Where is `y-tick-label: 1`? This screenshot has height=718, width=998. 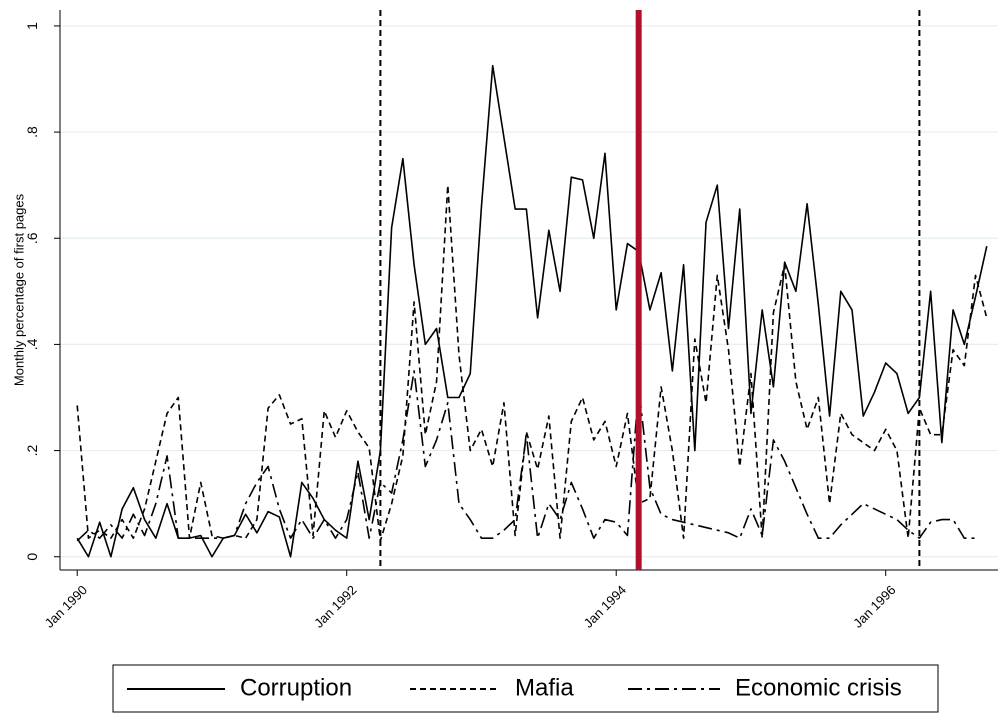 y-tick-label: 1 is located at coordinates (32, 26).